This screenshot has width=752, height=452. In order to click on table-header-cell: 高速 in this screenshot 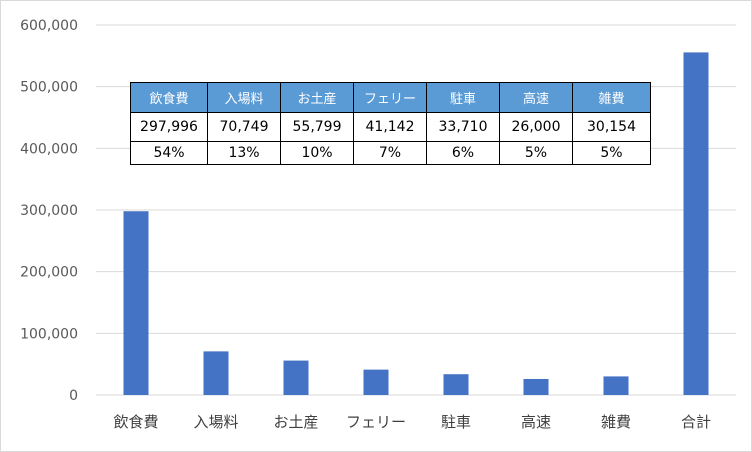, I will do `click(536, 97)`.